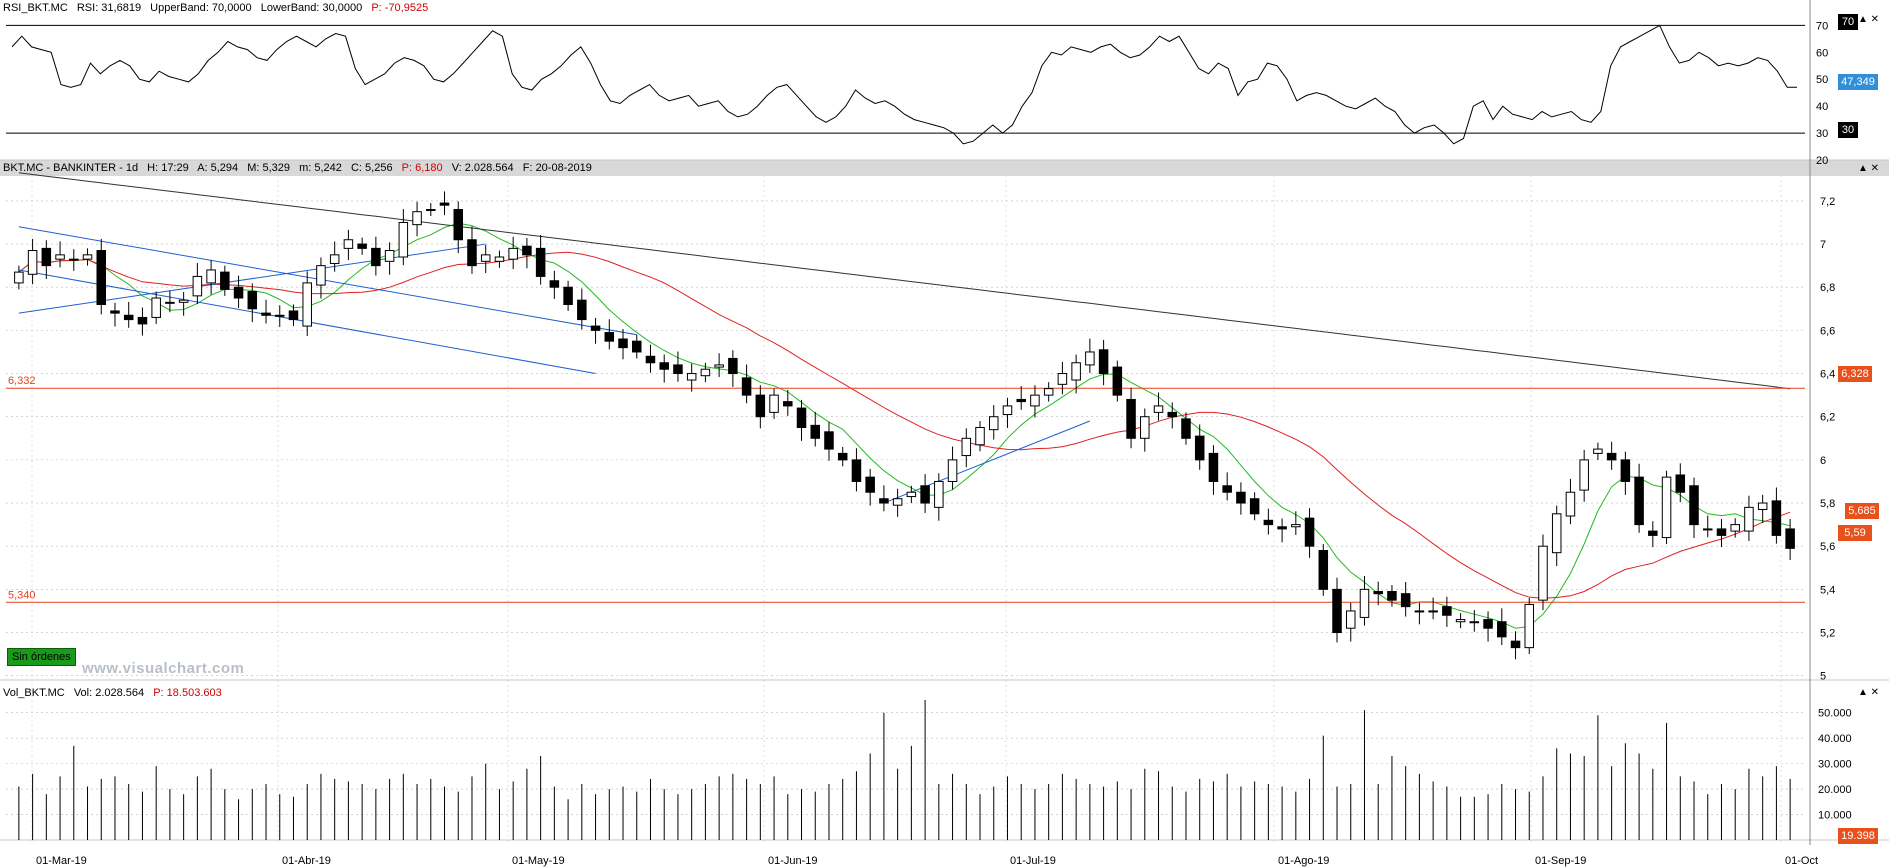  What do you see at coordinates (1822, 107) in the screenshot?
I see `rsi-tick-label: 40` at bounding box center [1822, 107].